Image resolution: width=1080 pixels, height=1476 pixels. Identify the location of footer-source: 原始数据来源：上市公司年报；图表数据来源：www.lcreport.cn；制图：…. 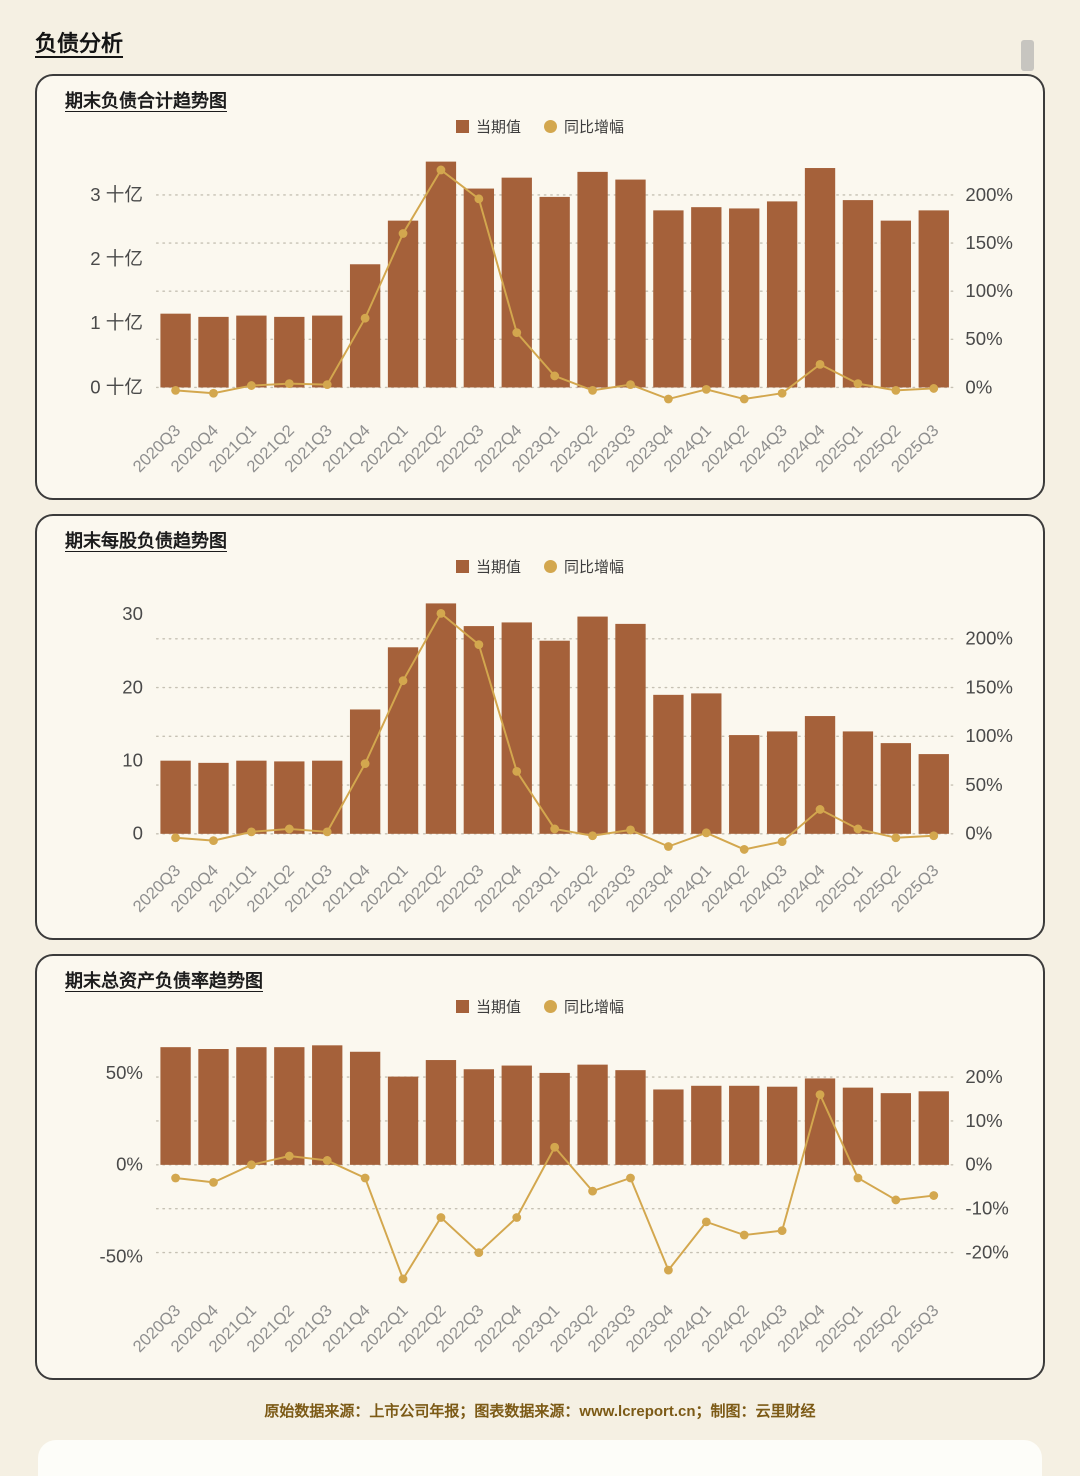
(540, 1411).